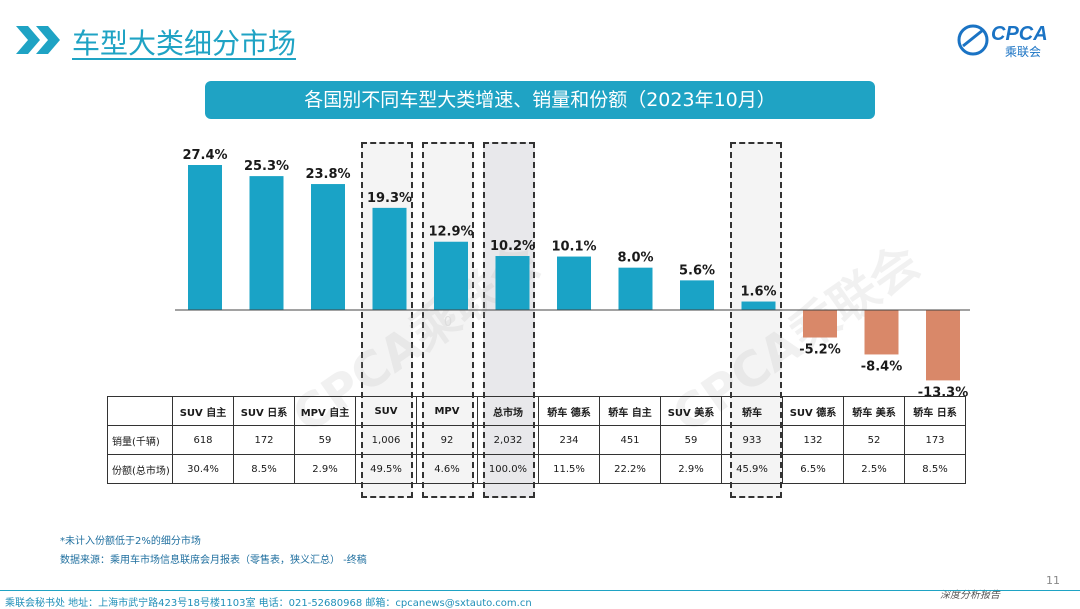 The height and width of the screenshot is (609, 1080). I want to click on page-number: 11, so click(1053, 580).